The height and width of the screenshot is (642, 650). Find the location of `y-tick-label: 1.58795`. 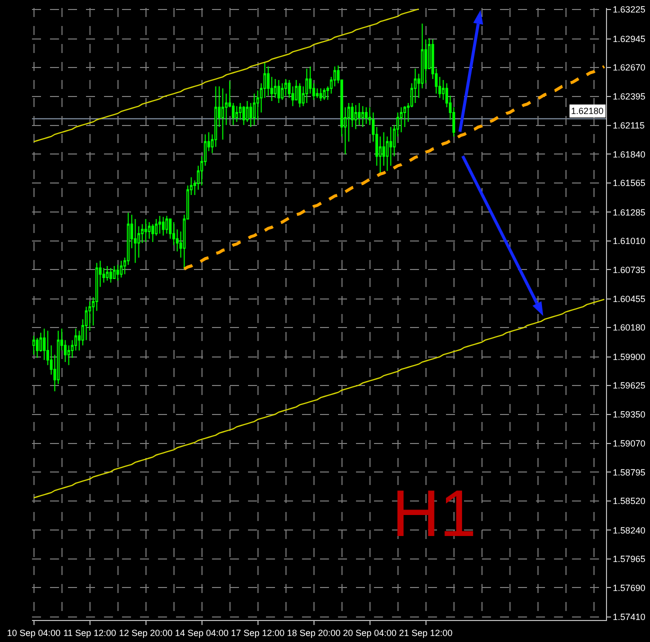

y-tick-label: 1.58795 is located at coordinates (629, 472).